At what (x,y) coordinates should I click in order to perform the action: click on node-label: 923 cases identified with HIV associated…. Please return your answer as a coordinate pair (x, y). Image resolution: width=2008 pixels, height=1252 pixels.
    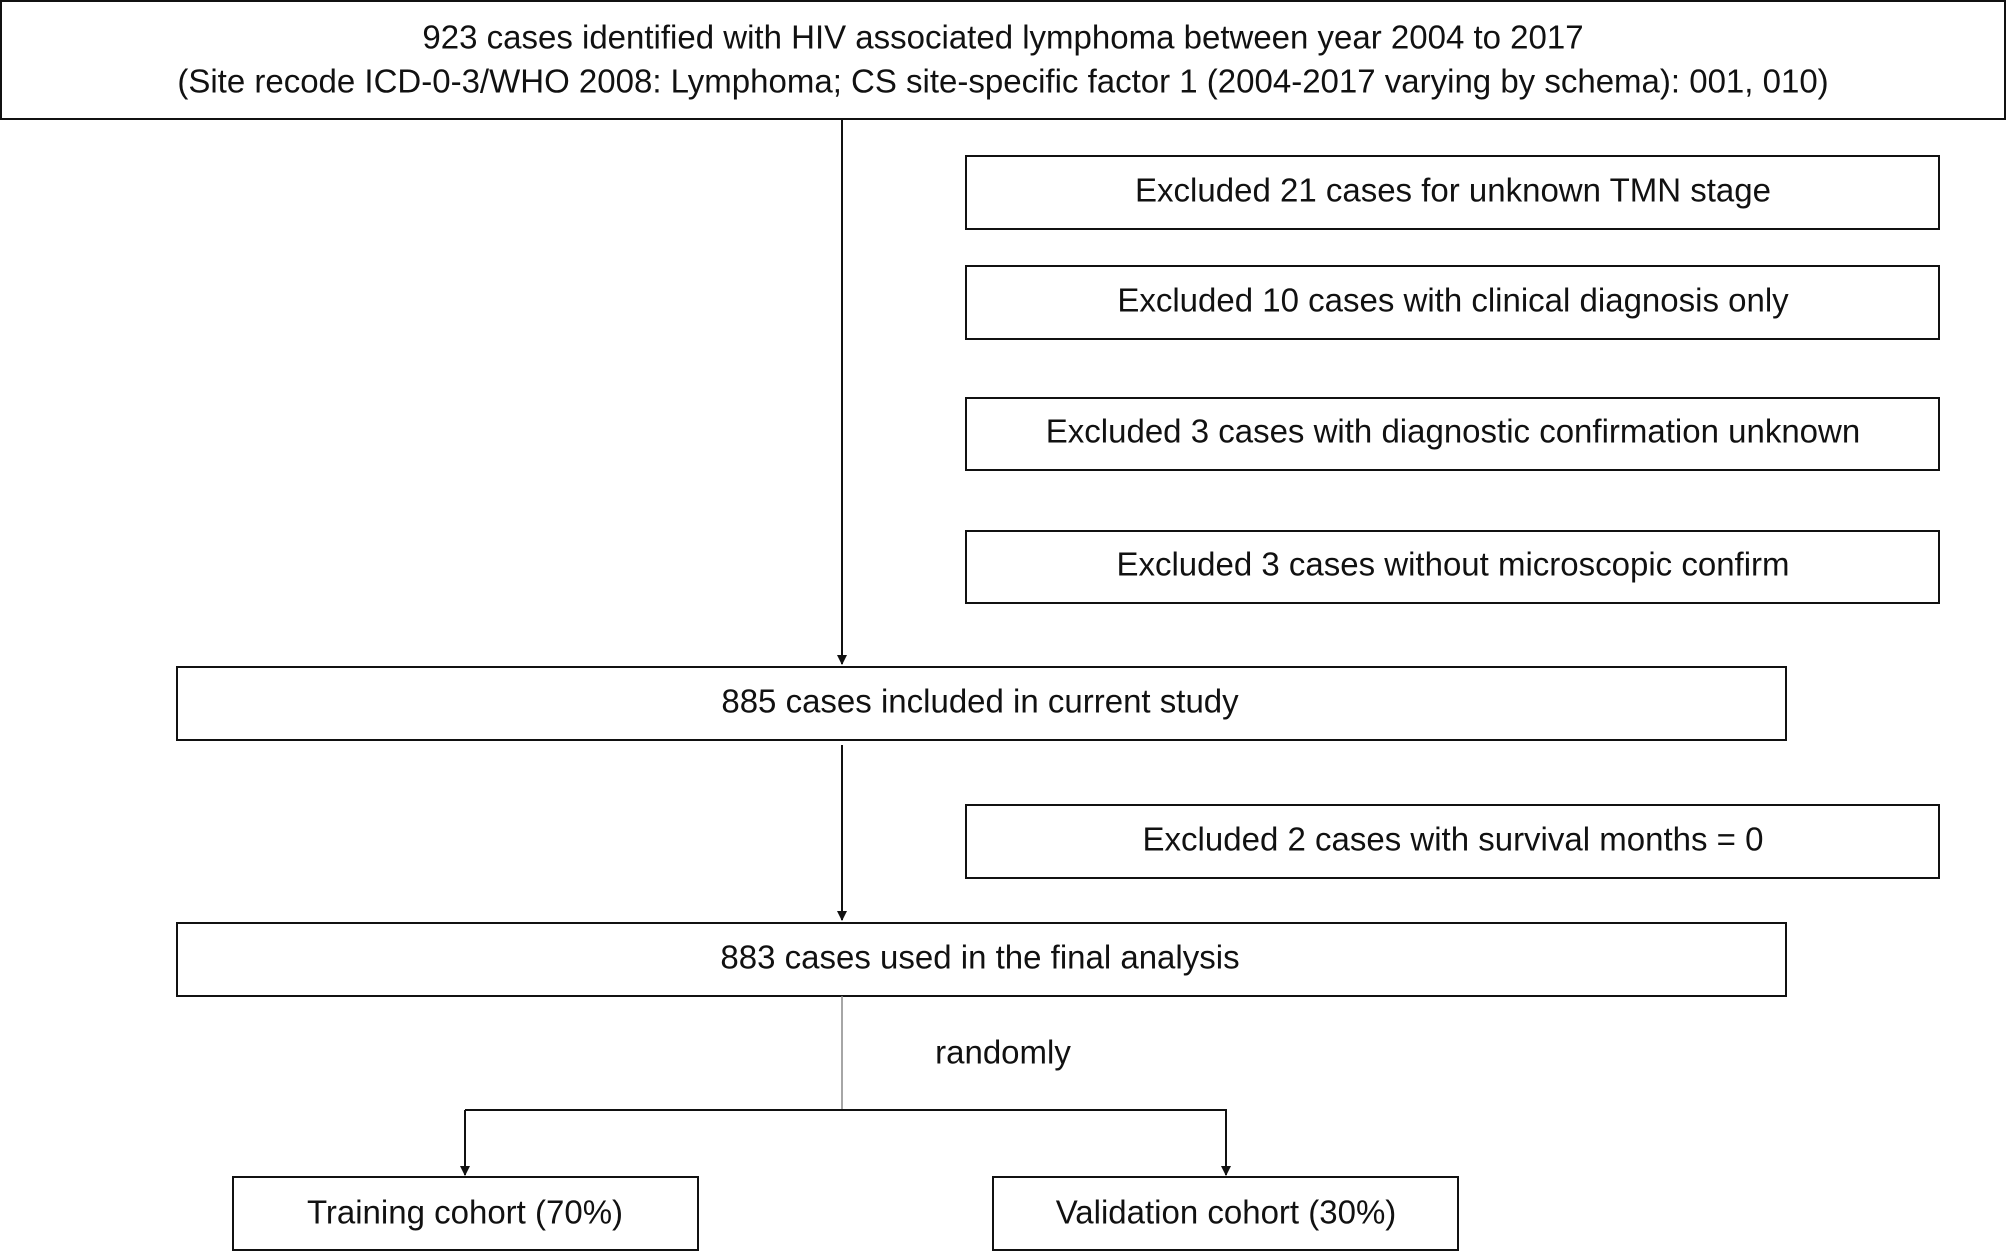
    Looking at the image, I should click on (1002, 37).